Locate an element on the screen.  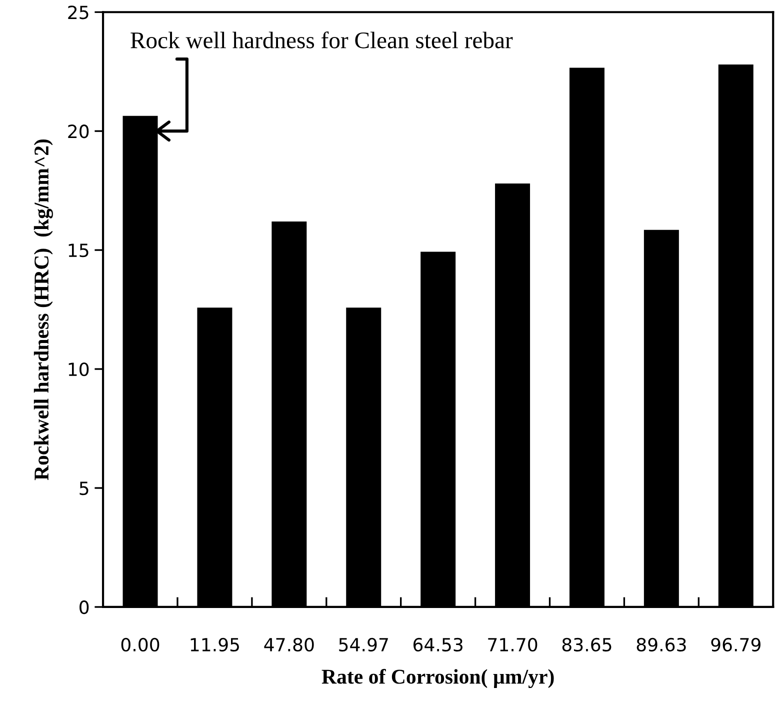
x-tick-label: 47.80 is located at coordinates (289, 645).